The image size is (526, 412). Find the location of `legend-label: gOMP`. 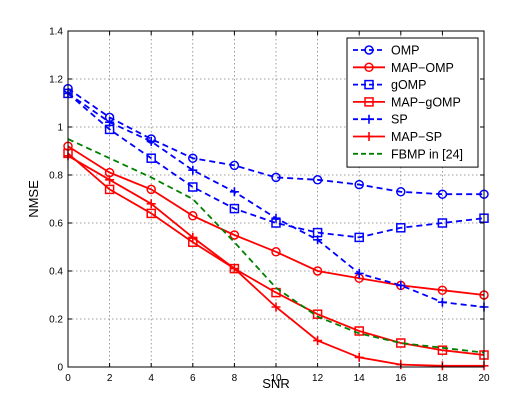

legend-label: gOMP is located at coordinates (408, 85).